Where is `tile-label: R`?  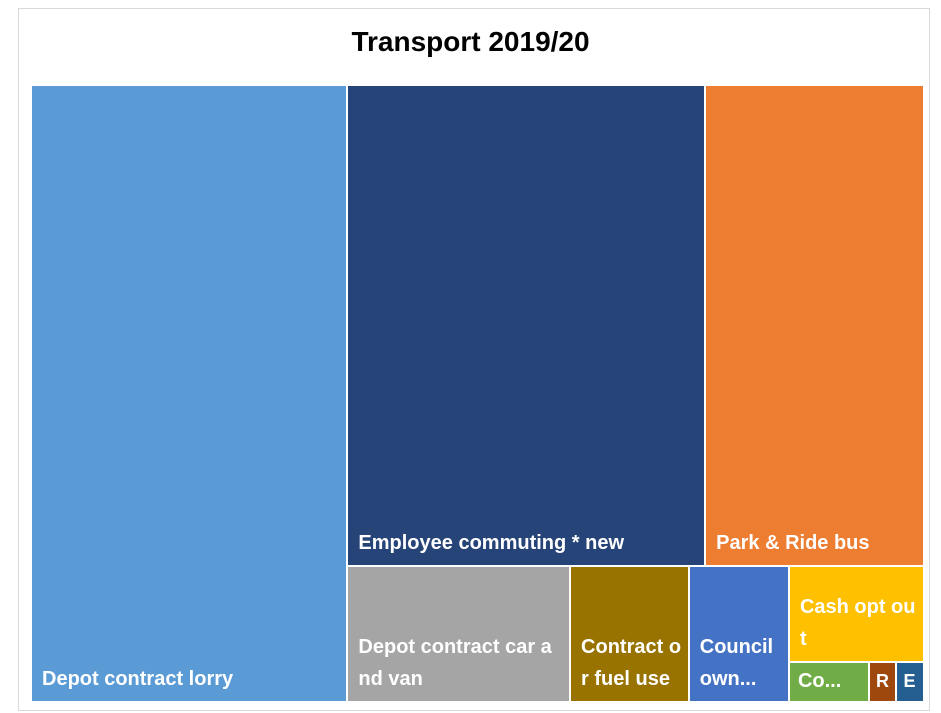 tile-label: R is located at coordinates (882, 680).